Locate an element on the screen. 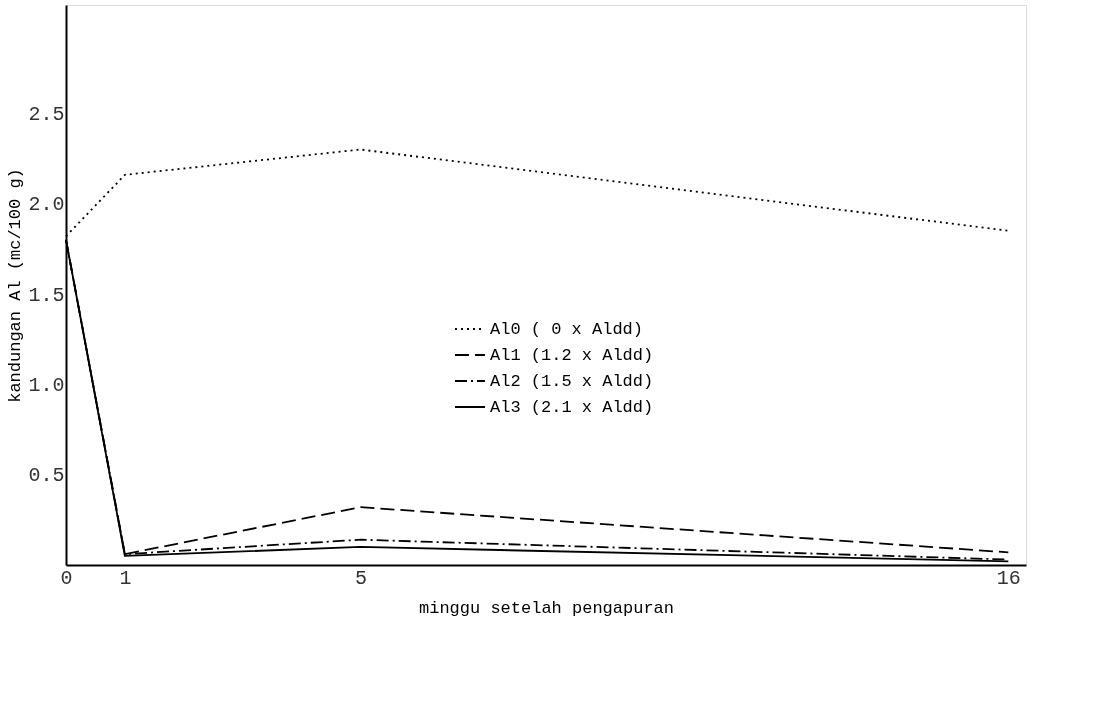  y-tick-label: 2.5 is located at coordinates (46, 114).